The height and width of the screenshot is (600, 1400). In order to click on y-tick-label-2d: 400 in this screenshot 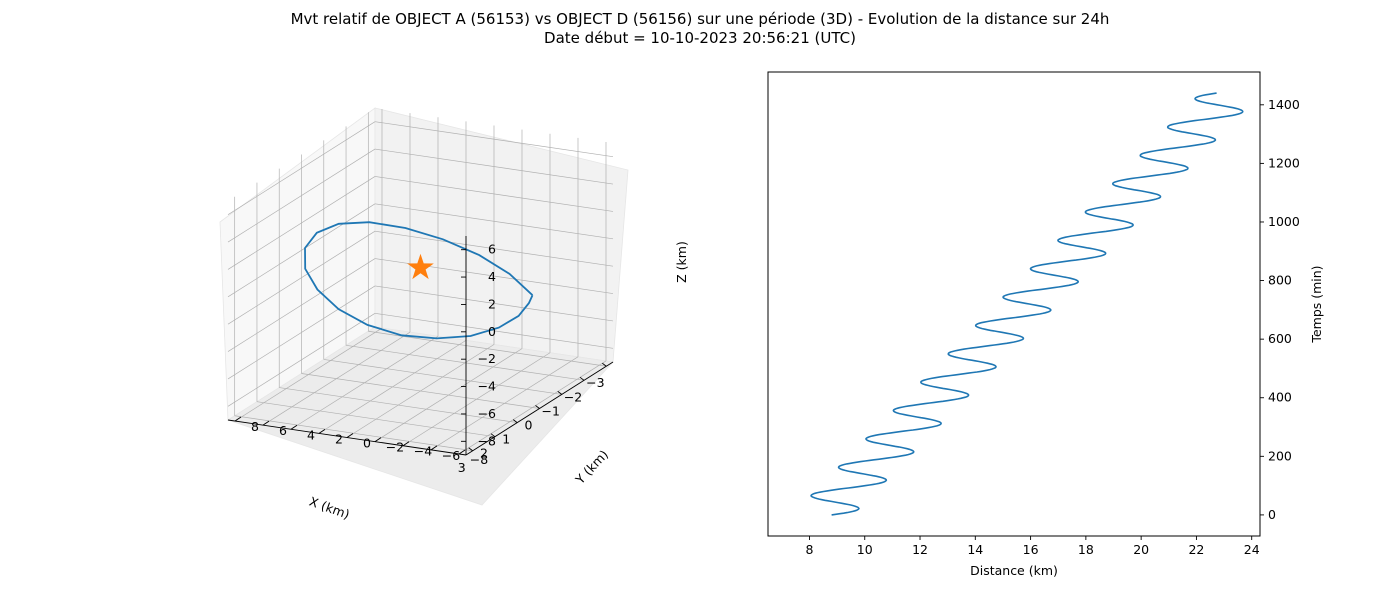, I will do `click(1280, 397)`.